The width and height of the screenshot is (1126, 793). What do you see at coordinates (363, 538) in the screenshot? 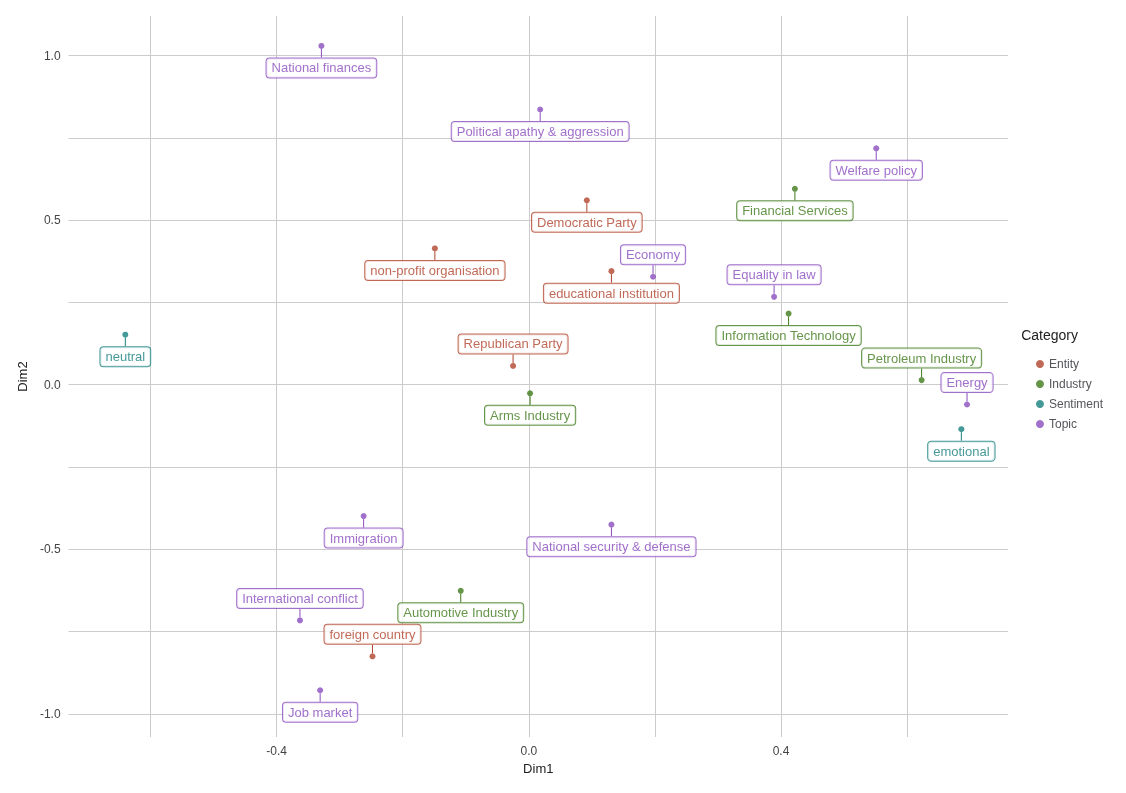
I see `annotation: Immigration` at bounding box center [363, 538].